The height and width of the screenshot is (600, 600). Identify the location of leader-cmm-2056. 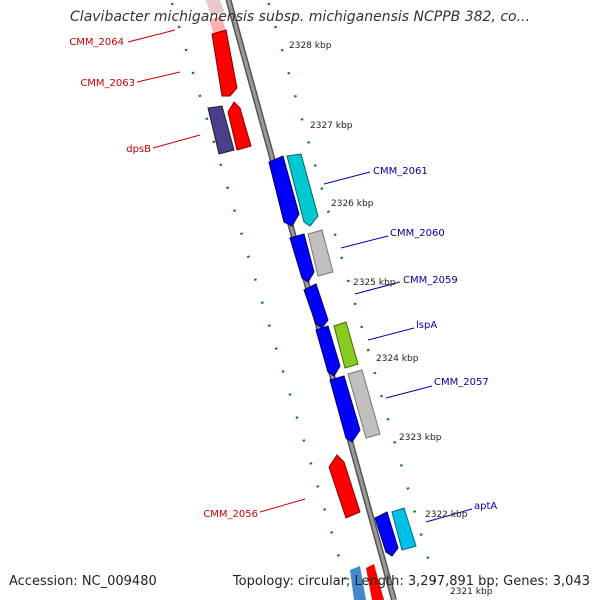
(282, 505).